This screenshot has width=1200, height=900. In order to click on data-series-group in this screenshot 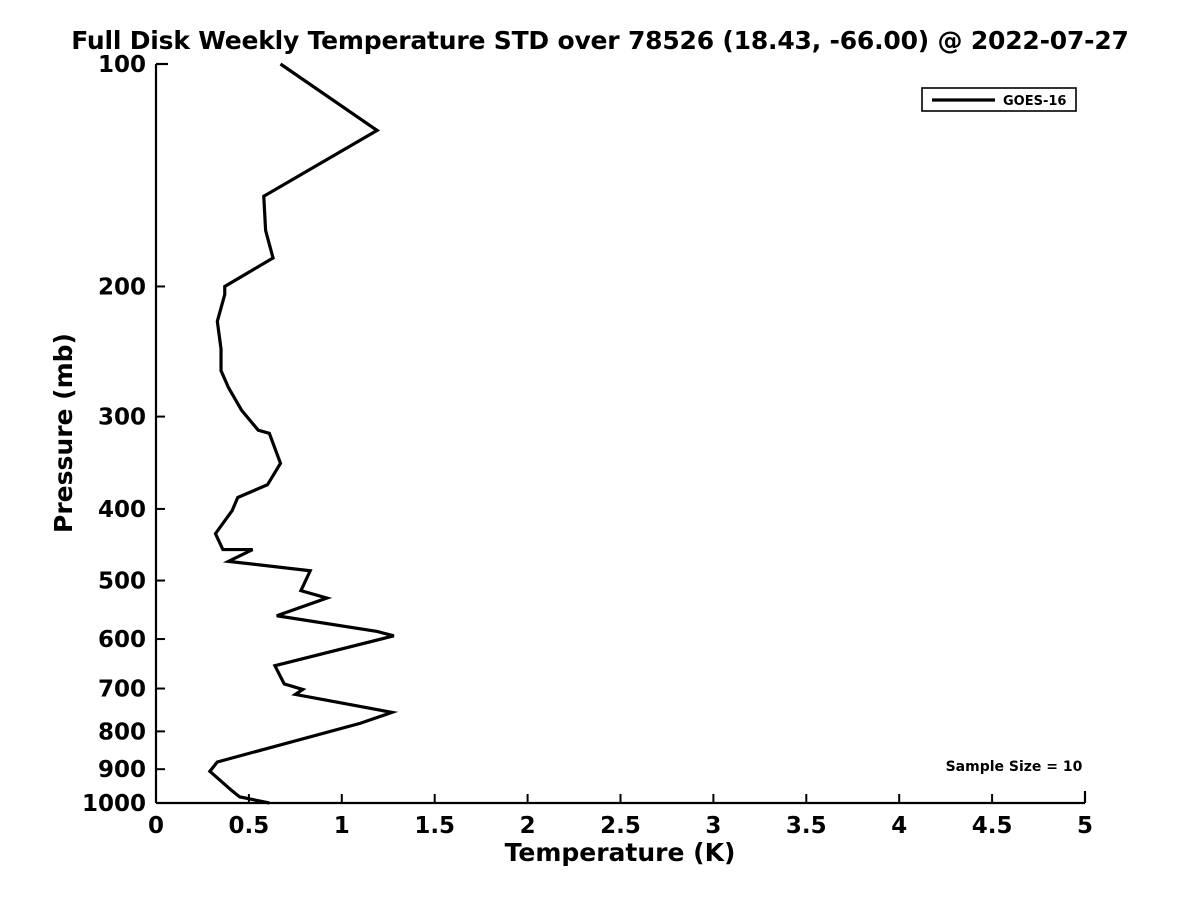, I will do `click(303, 433)`.